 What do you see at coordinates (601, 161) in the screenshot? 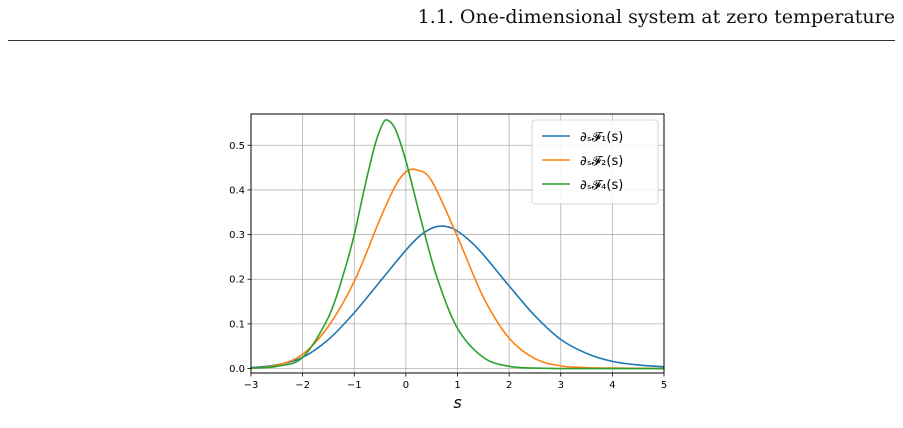
I see `legend-label-2: ∂ₛ𝓕₂(s)` at bounding box center [601, 161].